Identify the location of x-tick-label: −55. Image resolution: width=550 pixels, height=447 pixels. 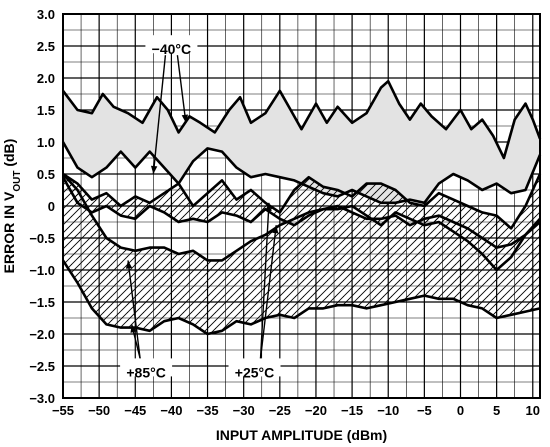
(63, 410).